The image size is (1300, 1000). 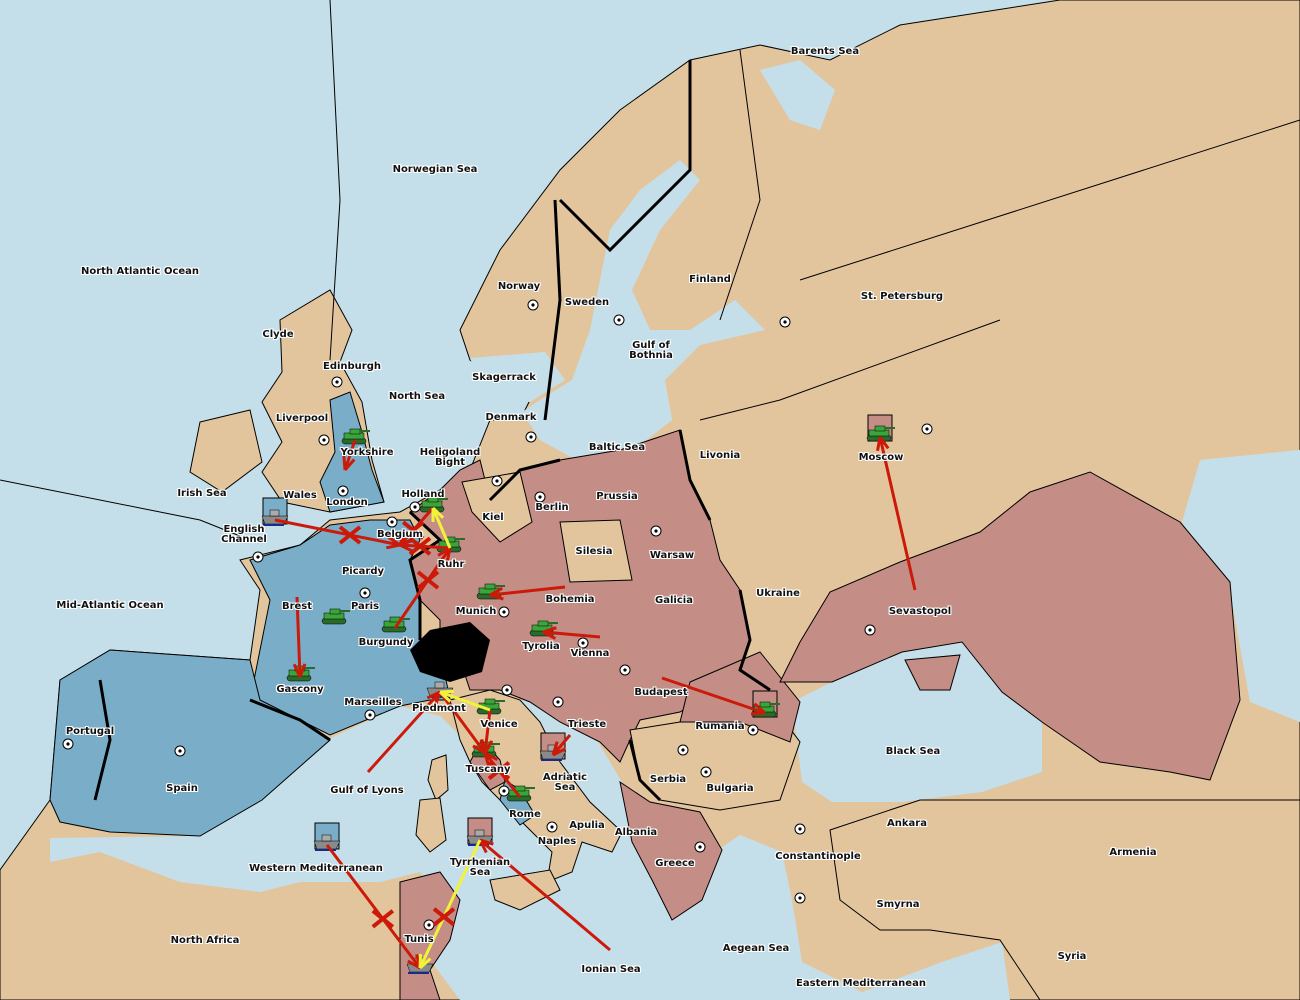 I want to click on territory-label: Tunis, so click(x=419, y=939).